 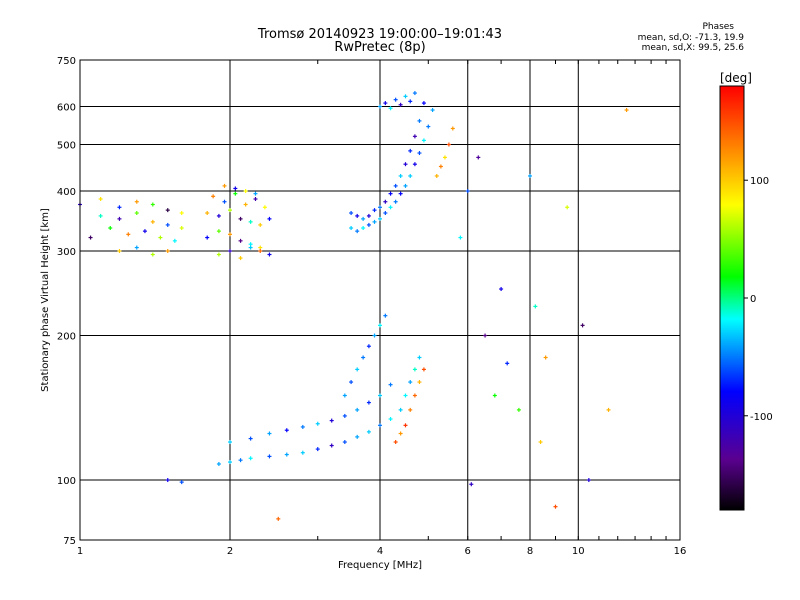 I want to click on x-axis-label: Frequency [MHz], so click(x=380, y=565).